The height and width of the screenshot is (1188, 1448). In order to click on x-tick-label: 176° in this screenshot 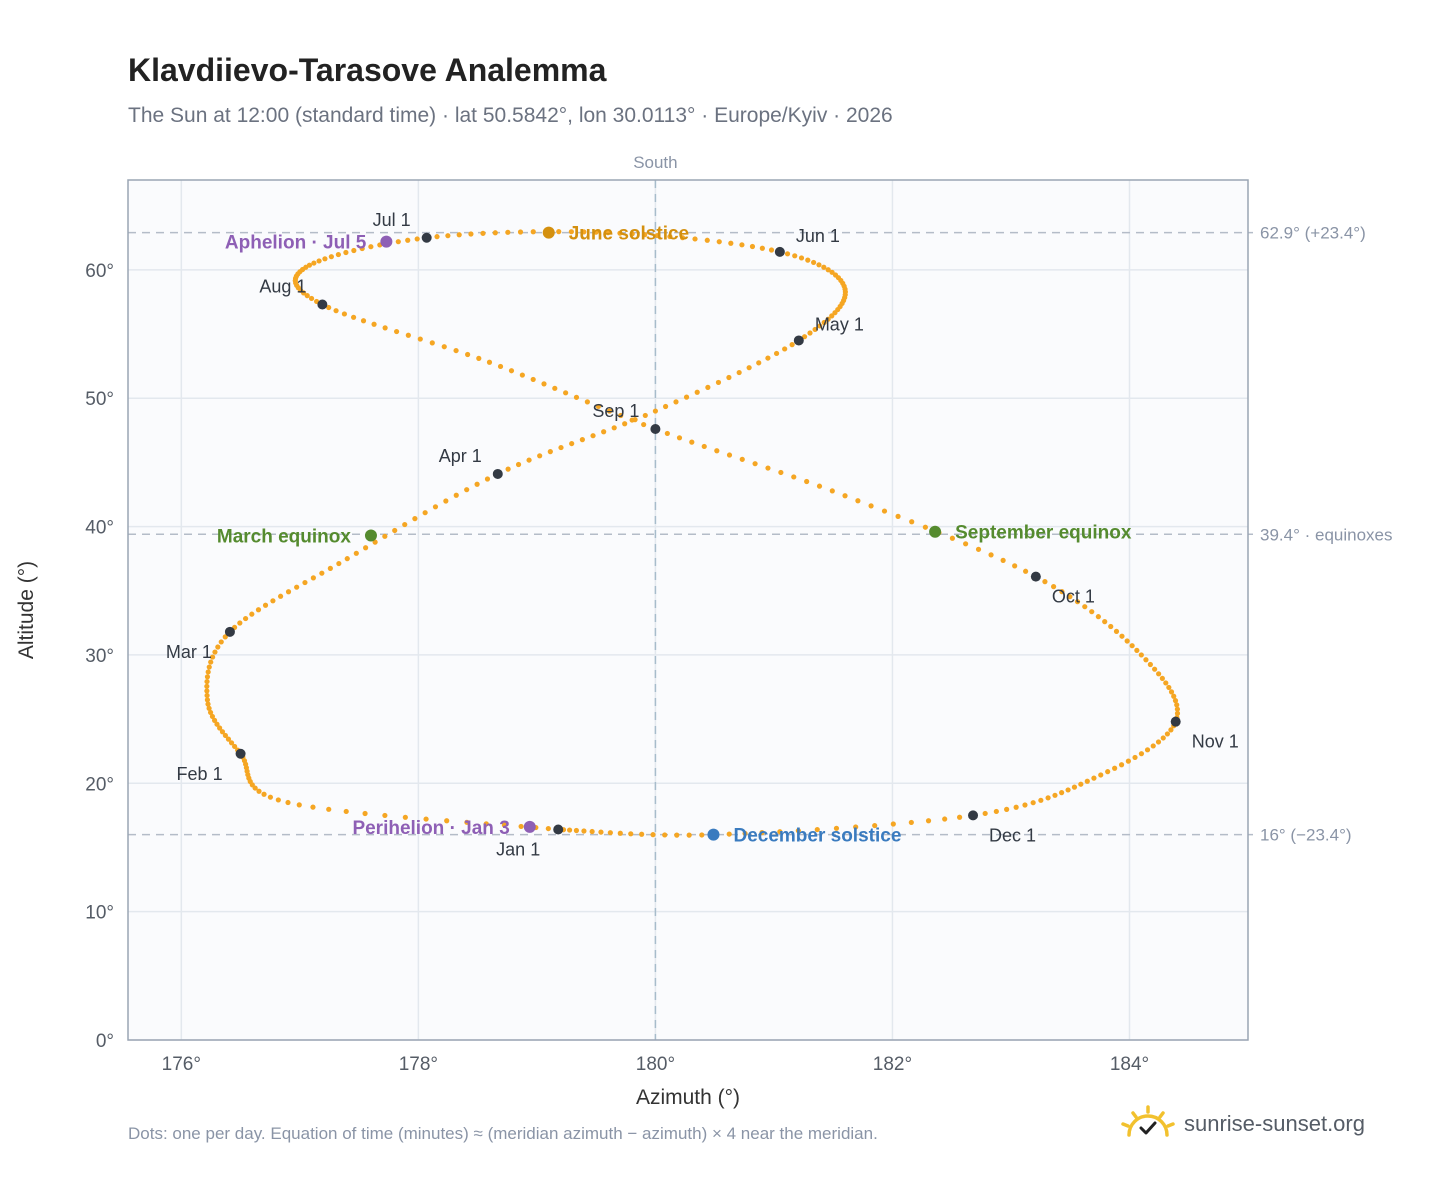, I will do `click(181, 1064)`.